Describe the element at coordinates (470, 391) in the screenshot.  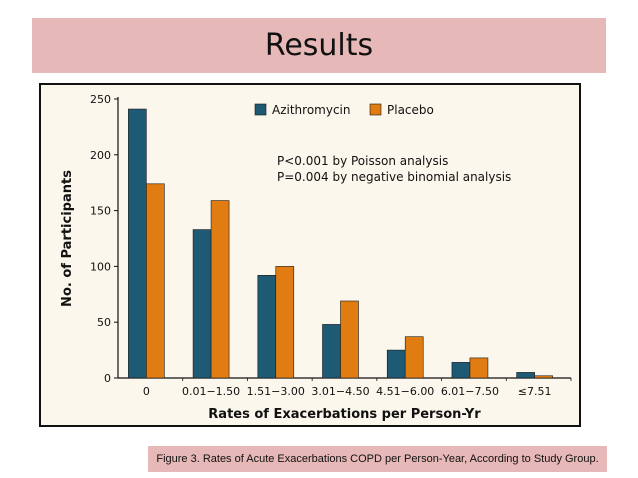
I see `x-tick-label: 6.01−7.50` at that location.